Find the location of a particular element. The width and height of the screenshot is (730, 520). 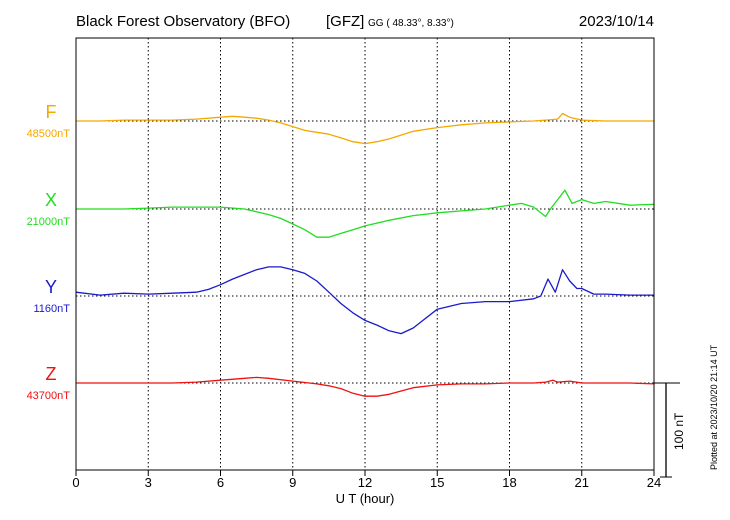

scale-bar: 100 nT is located at coordinates (670, 430).